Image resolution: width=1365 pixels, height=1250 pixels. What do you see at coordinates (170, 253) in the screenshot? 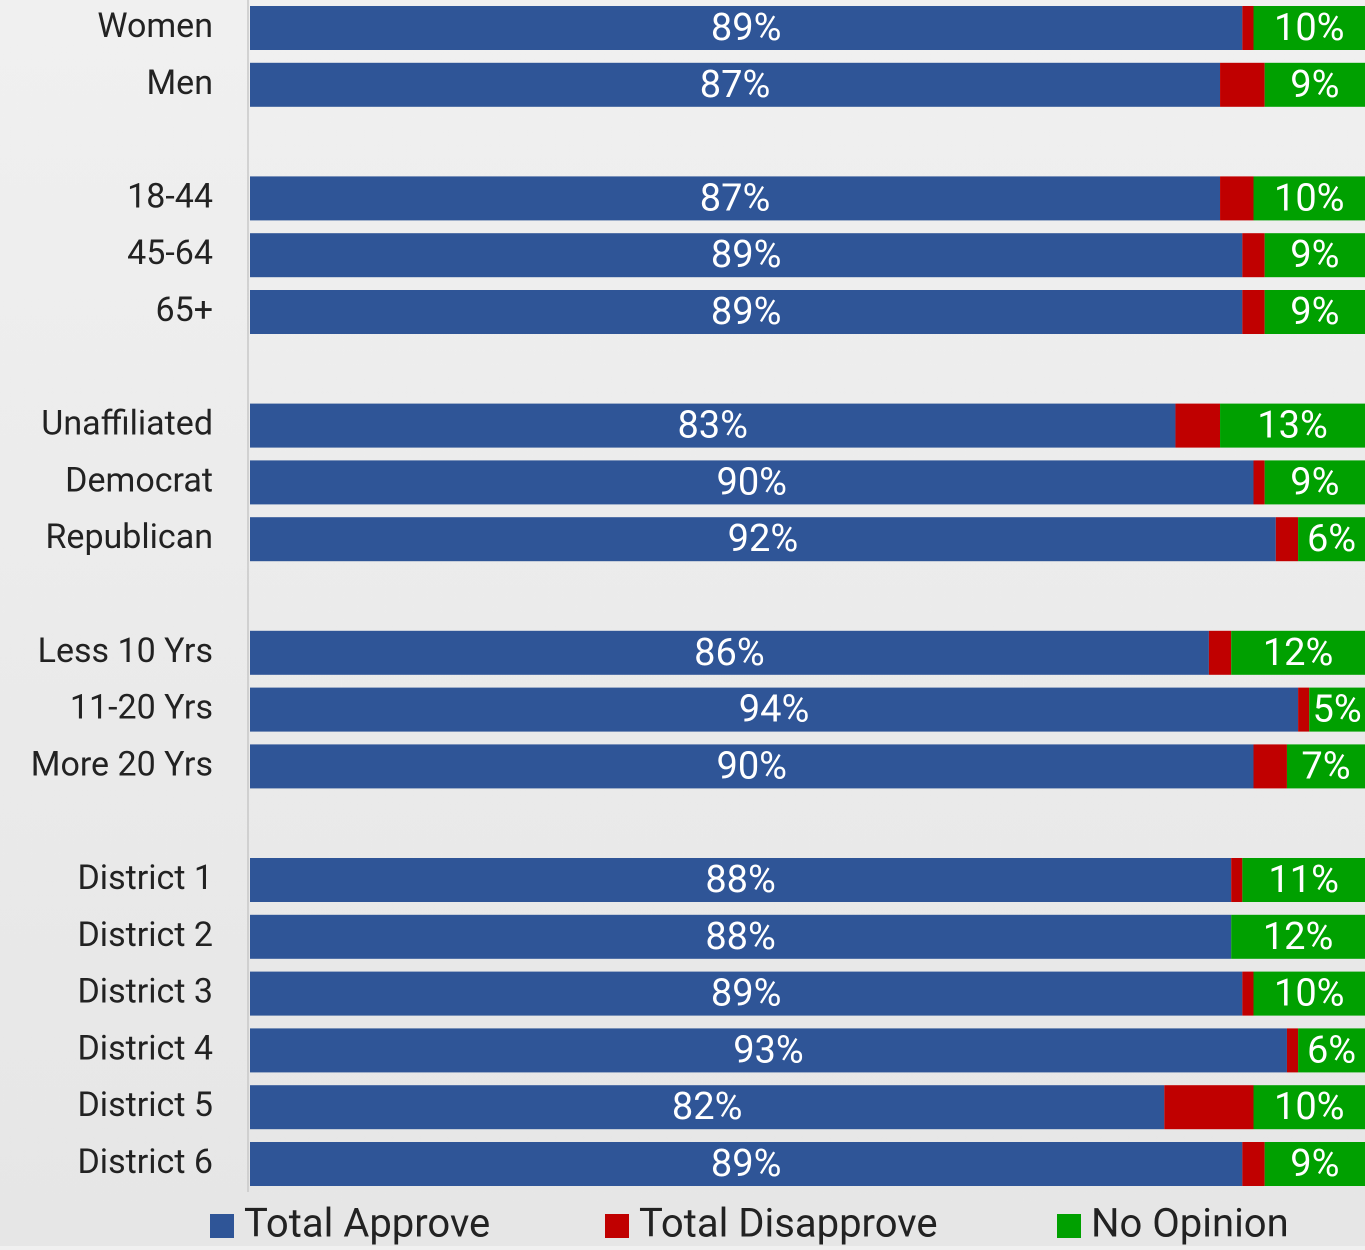
I see `category-label: 45-64` at bounding box center [170, 253].